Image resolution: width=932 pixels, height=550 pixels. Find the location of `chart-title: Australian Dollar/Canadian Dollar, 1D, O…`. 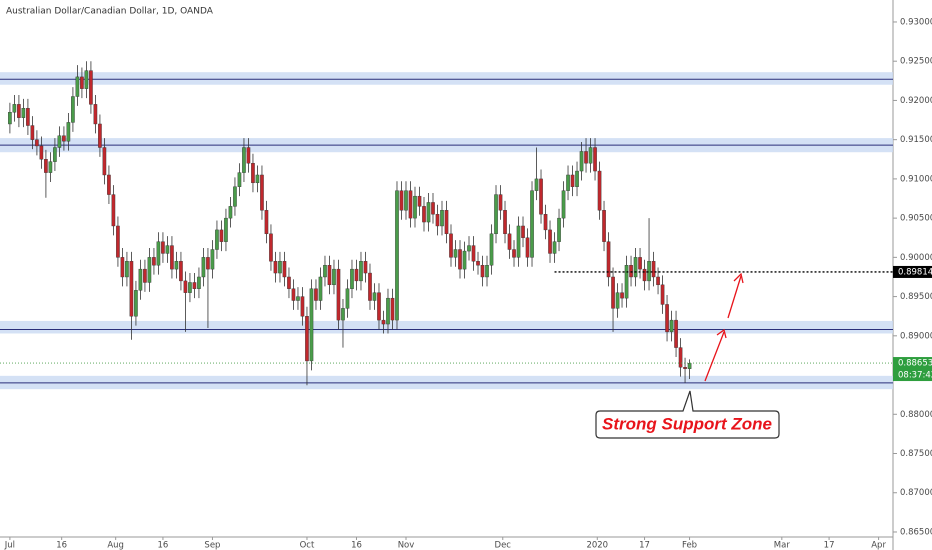

chart-title: Australian Dollar/Canadian Dollar, 1D, O… is located at coordinates (110, 12).